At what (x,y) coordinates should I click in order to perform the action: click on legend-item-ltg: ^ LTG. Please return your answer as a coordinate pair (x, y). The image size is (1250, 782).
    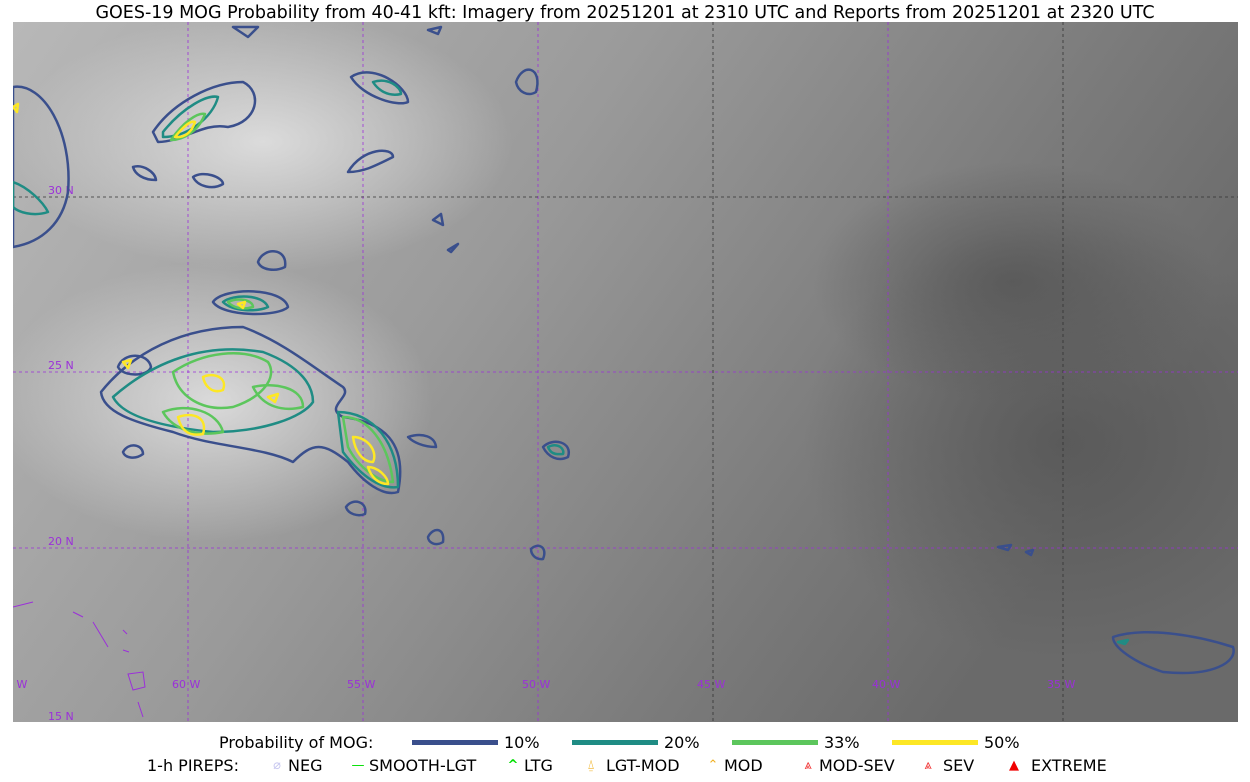
    Looking at the image, I should click on (527, 765).